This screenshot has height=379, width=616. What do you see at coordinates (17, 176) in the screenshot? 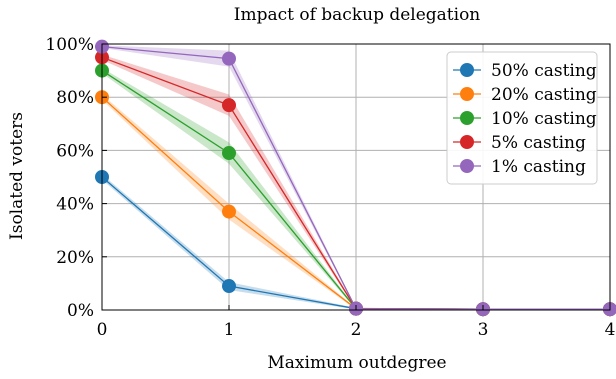
I see `y-axis-label: Isolated voters` at bounding box center [17, 176].